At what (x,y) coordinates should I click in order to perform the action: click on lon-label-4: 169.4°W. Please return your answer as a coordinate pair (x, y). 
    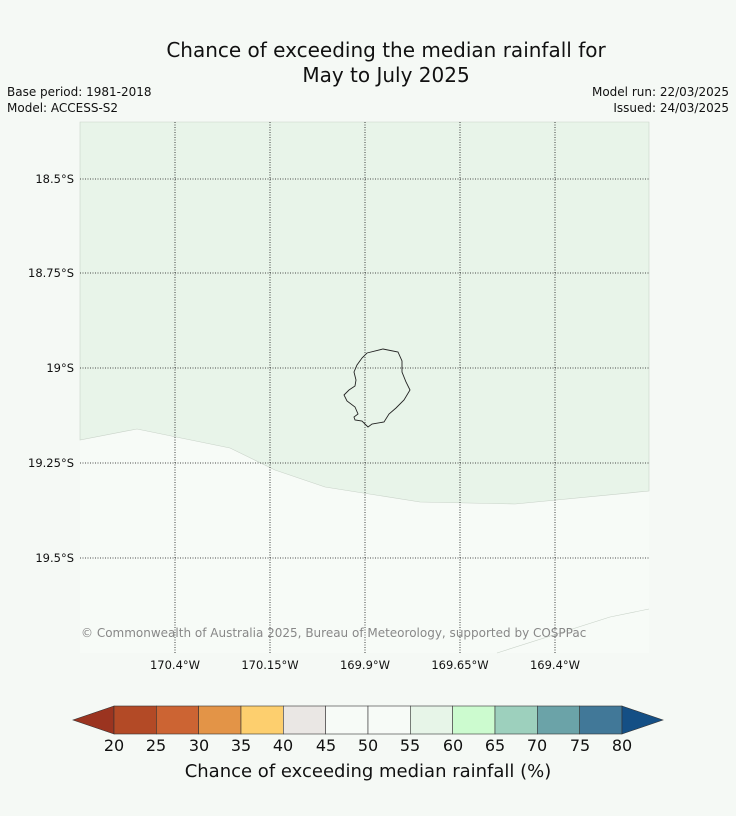
    Looking at the image, I should click on (555, 665).